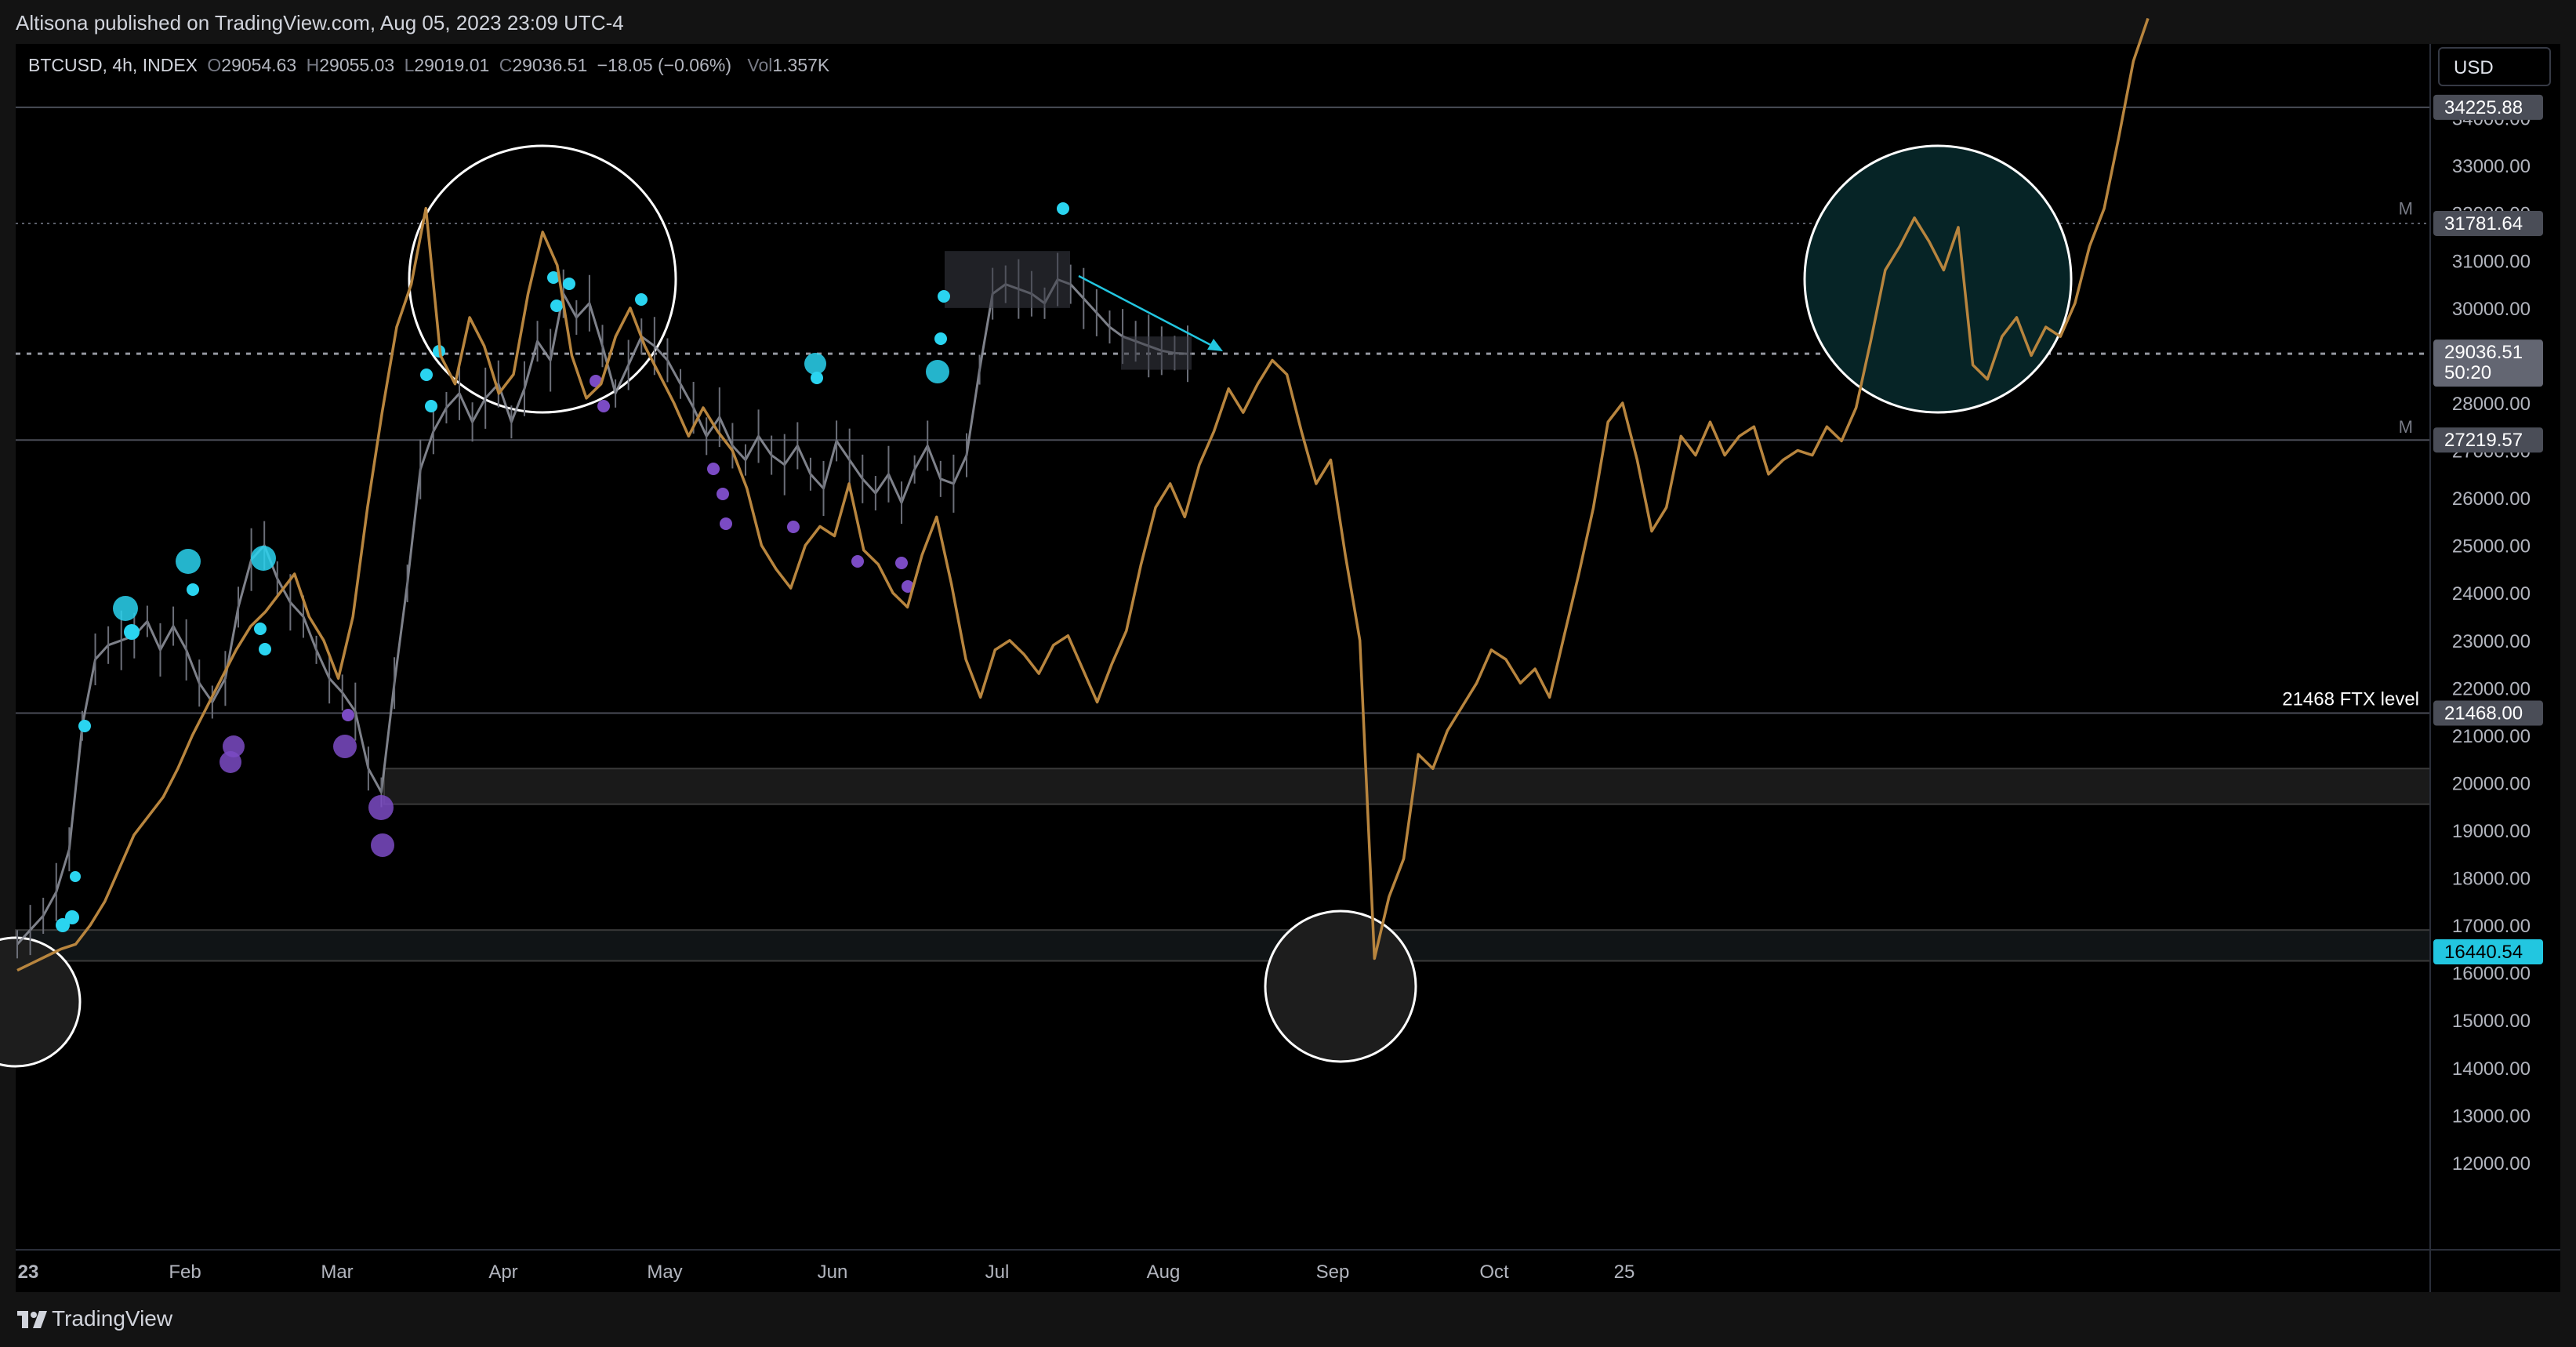 Image resolution: width=2576 pixels, height=1347 pixels. I want to click on price-label: 27219.57, so click(2483, 440).